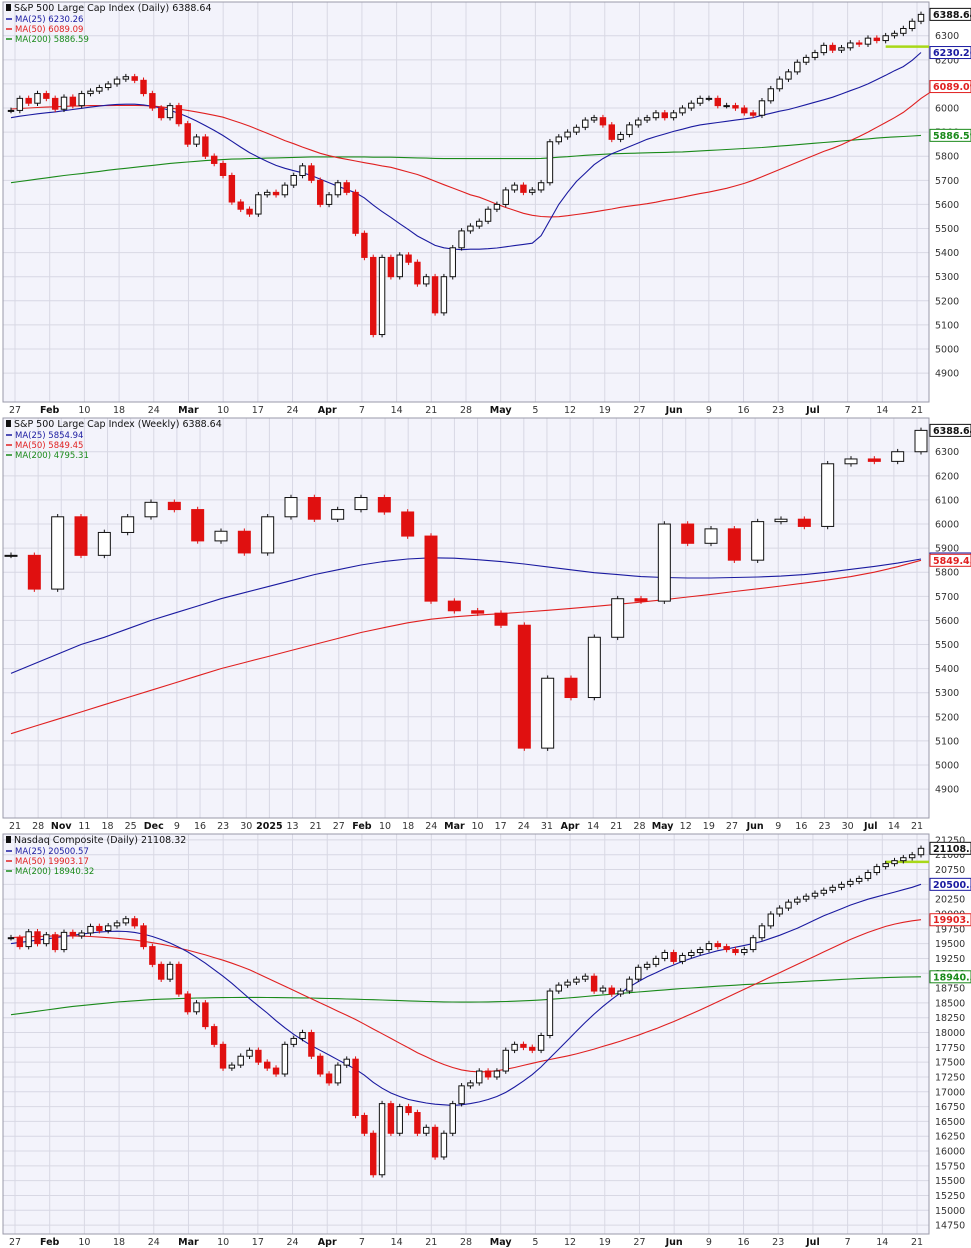 This screenshot has height=1248, width=971. Describe the element at coordinates (605, 1242) in the screenshot. I see `x-tick-label: 19` at that location.